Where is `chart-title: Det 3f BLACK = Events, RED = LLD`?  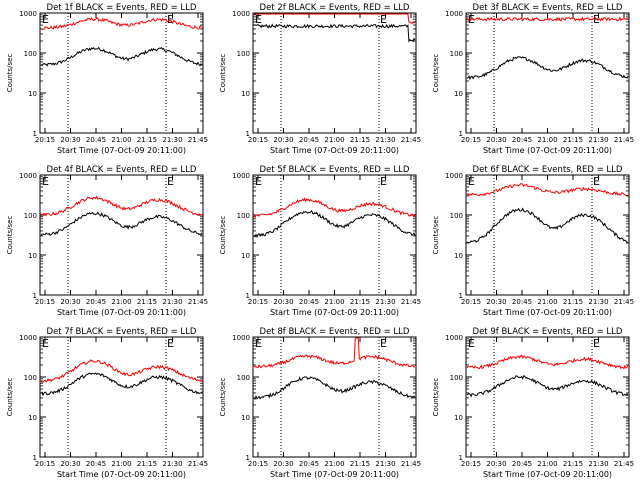
chart-title: Det 3f BLACK = Events, RED = LLD is located at coordinates (548, 8).